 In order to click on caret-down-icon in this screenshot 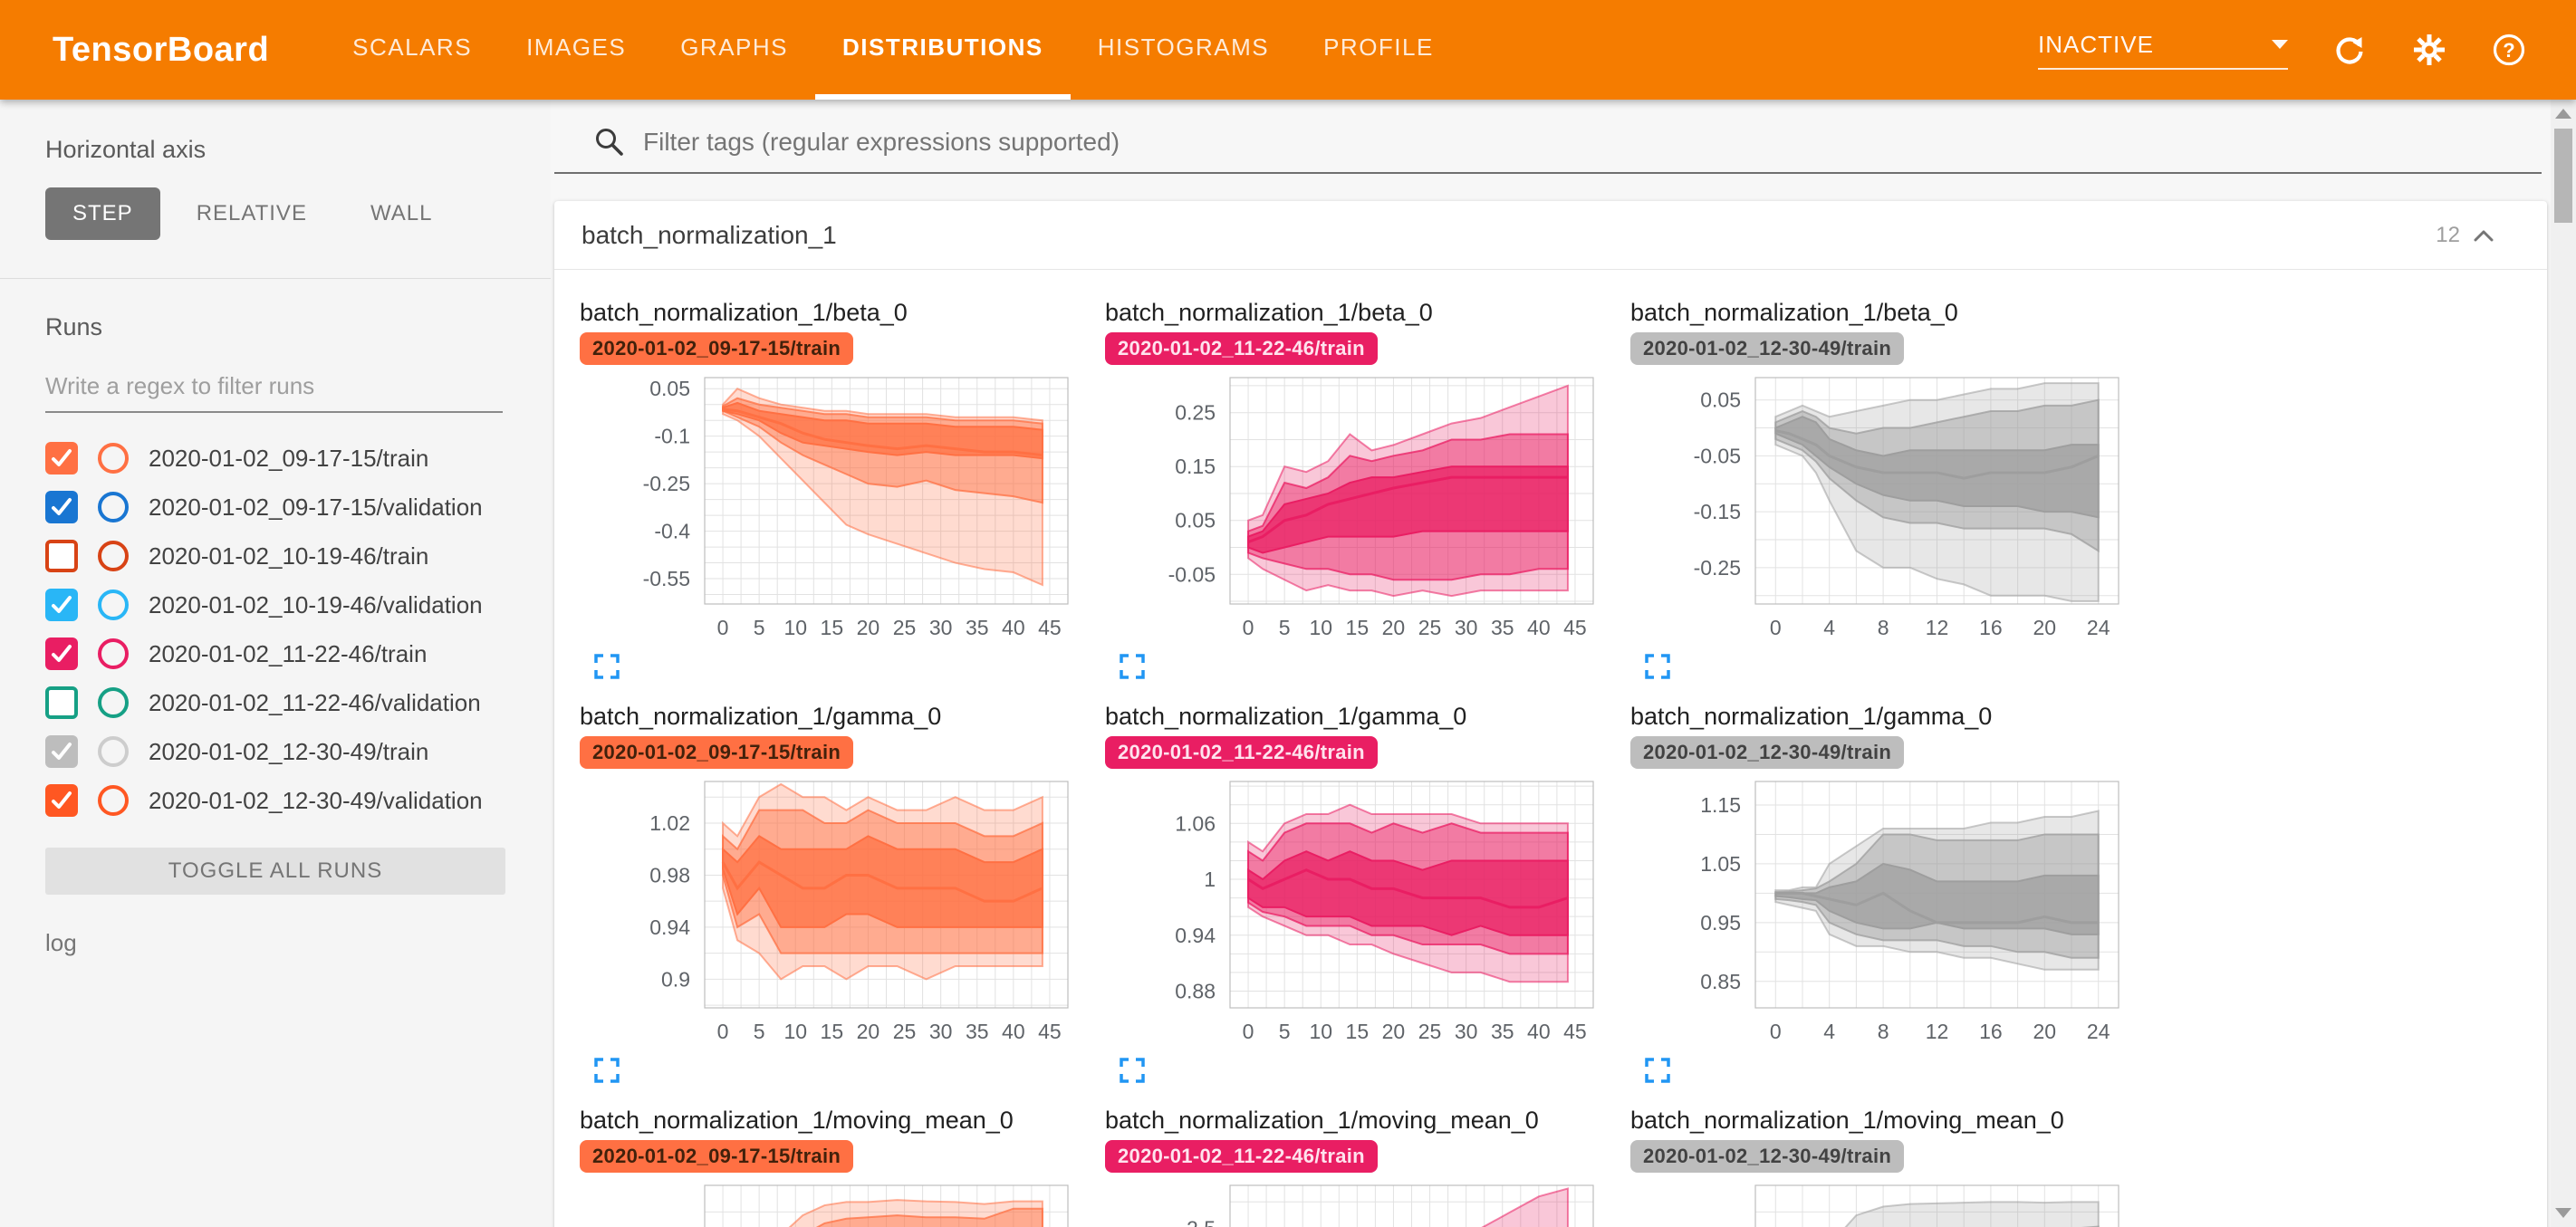, I will do `click(2280, 44)`.